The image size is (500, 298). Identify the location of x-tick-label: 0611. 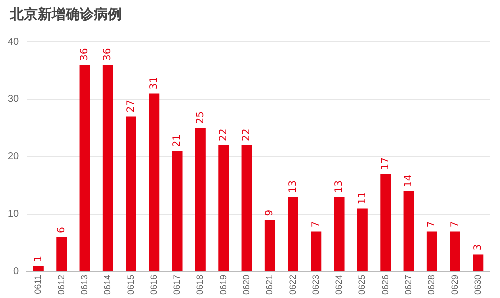
(38, 284).